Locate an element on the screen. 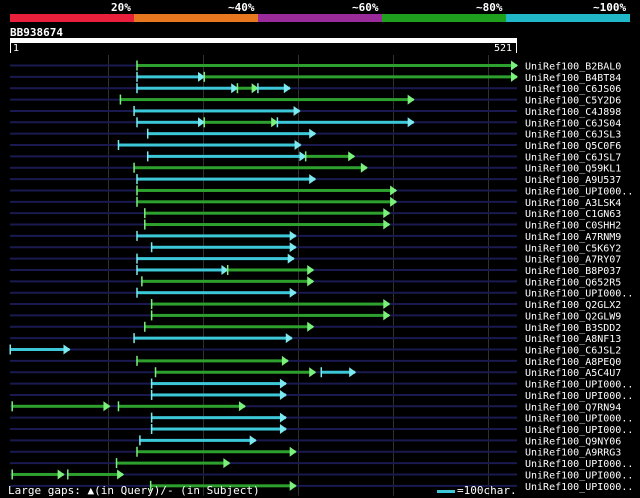 Image resolution: width=640 pixels, height=498 pixels. hit-label: UniRef100_C6JSL3 is located at coordinates (573, 135).